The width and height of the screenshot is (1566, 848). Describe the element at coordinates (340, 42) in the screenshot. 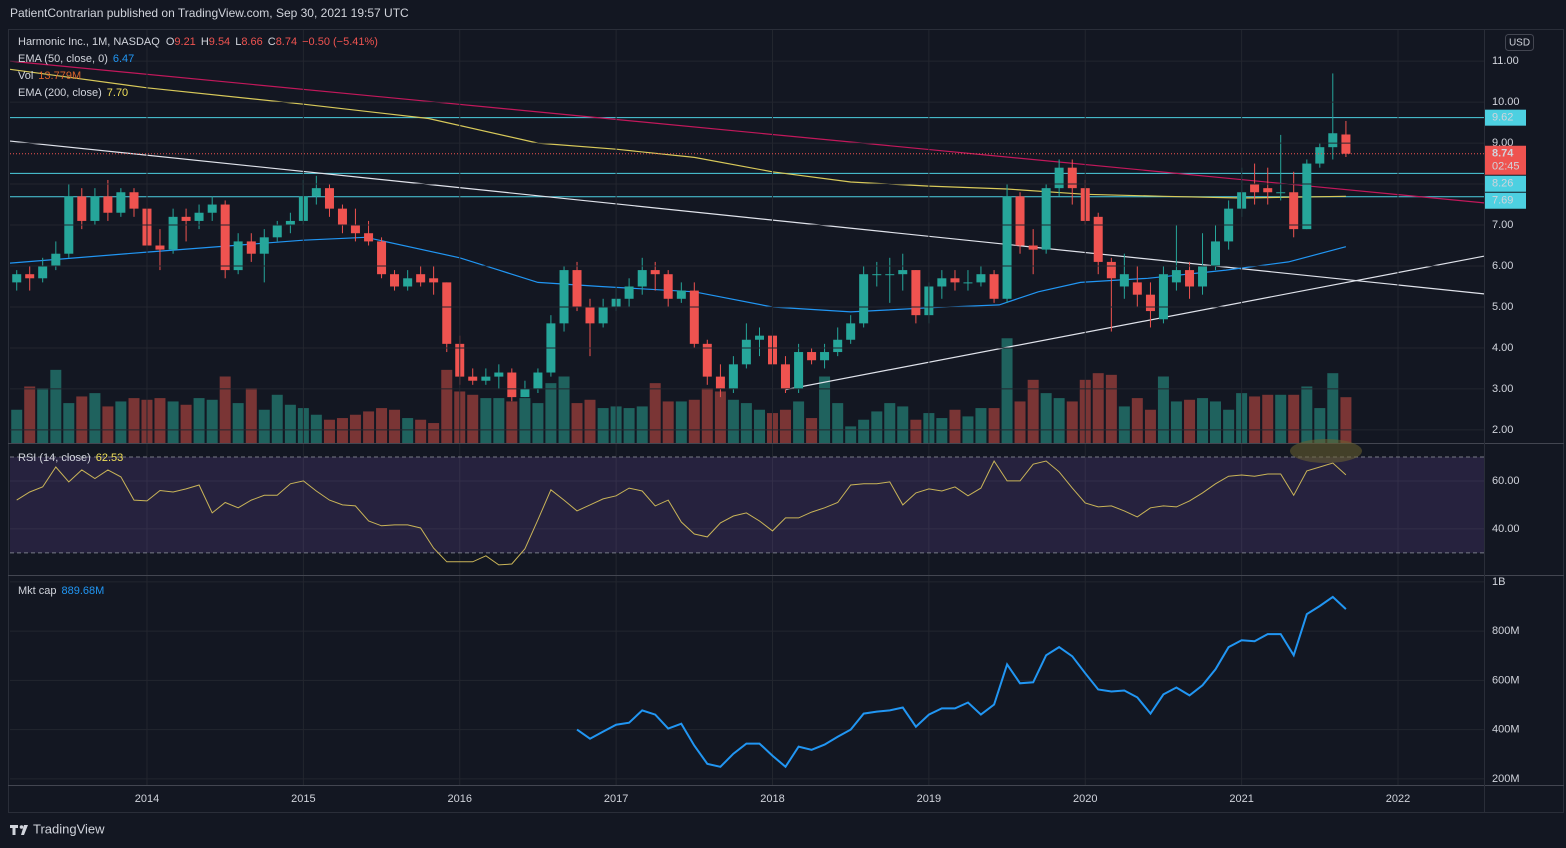

I see `change: −0.50 (−5.41%)` at that location.